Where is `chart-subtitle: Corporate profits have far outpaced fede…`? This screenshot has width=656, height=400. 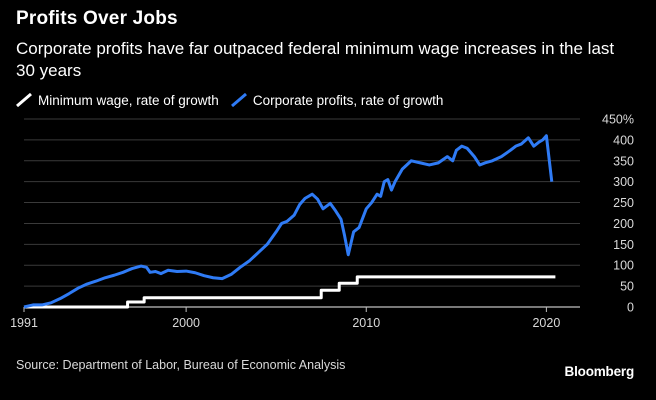
chart-subtitle: Corporate profits have far outpaced fede… is located at coordinates (315, 59).